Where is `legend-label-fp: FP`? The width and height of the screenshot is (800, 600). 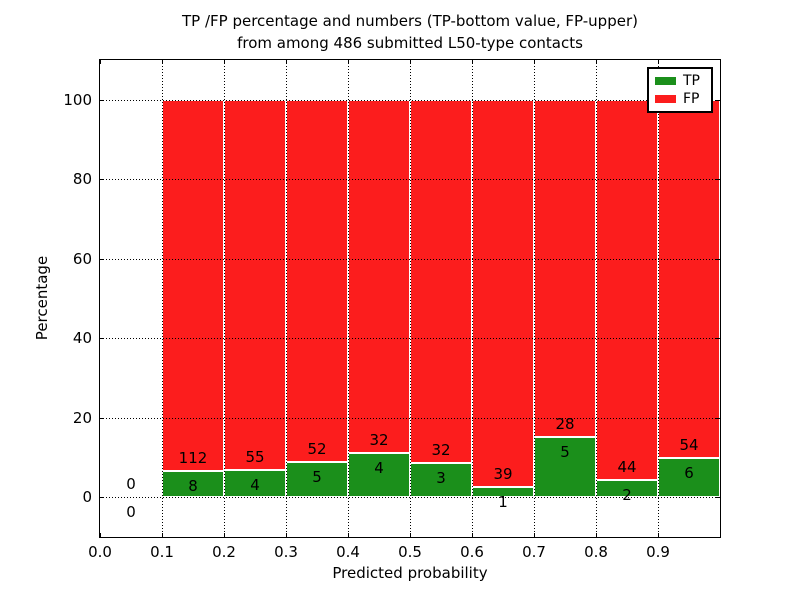
legend-label-fp: FP is located at coordinates (691, 99).